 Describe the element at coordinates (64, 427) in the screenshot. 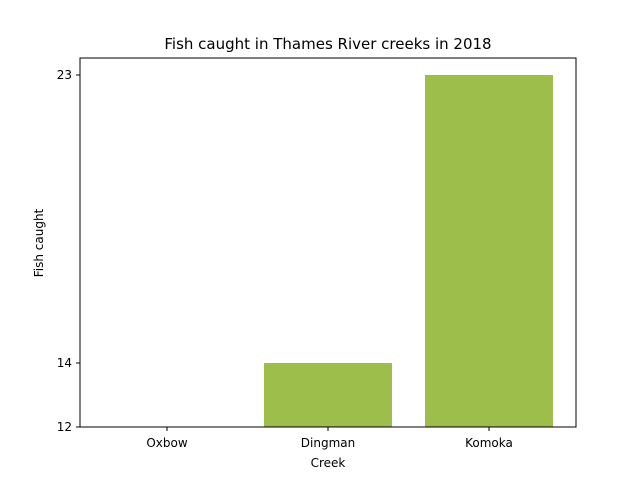

I see `y-tick-label: 12` at that location.